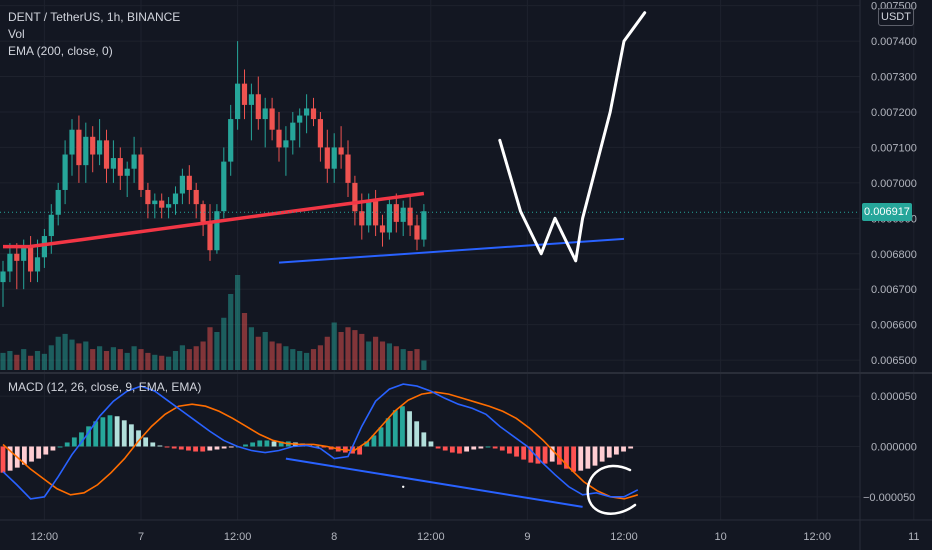  I want to click on price-tick-label: 0.007300, so click(894, 78).